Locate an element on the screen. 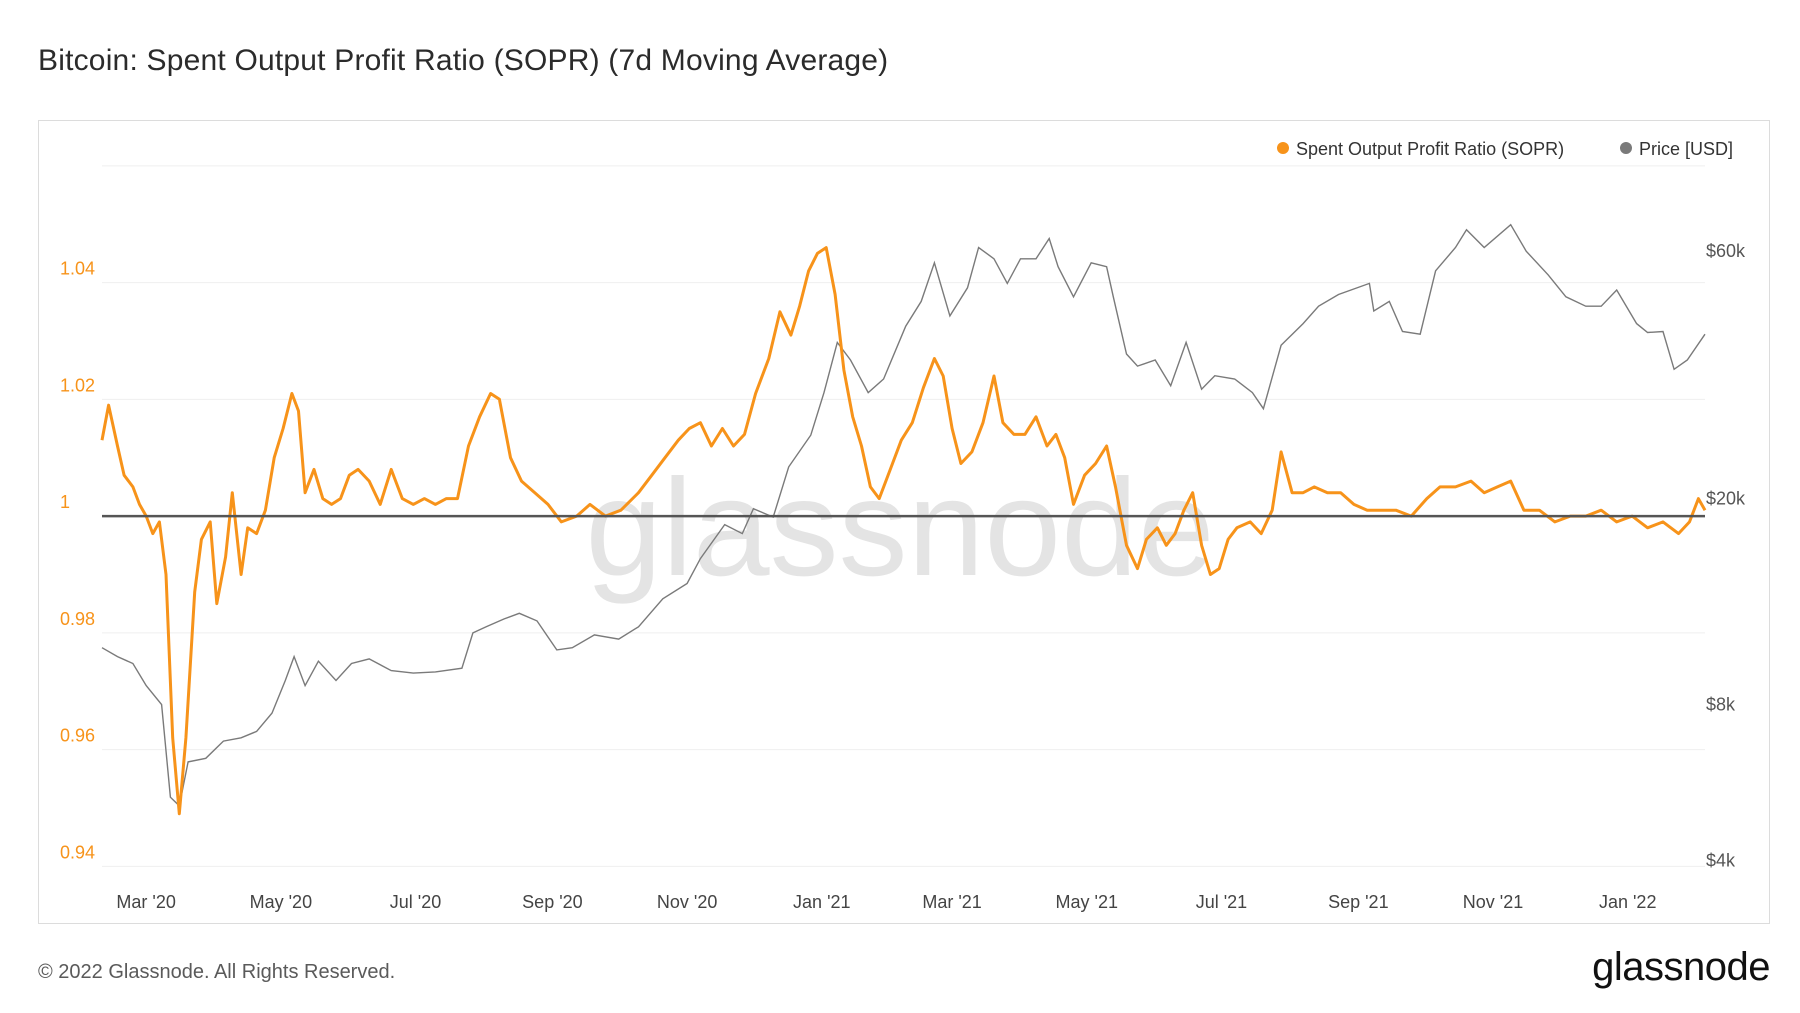  y-left-tick-label: 1.02 is located at coordinates (77, 385).